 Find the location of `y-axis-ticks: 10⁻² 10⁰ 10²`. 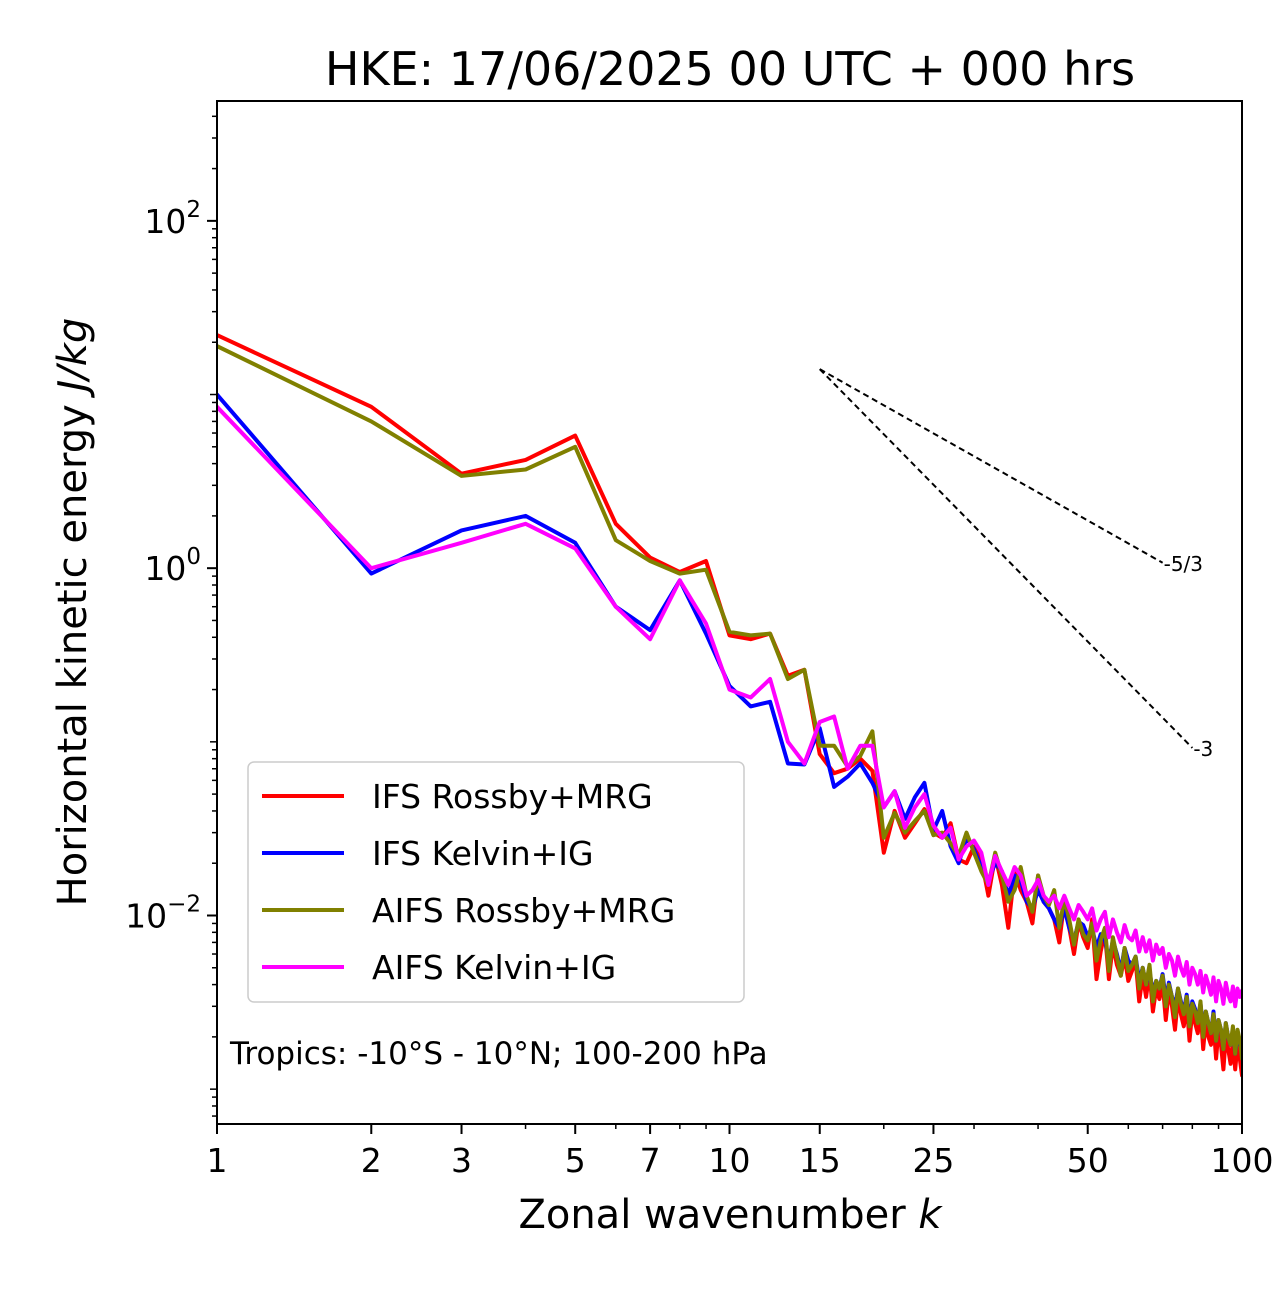

y-axis-ticks: 10⁻² 10⁰ 10² is located at coordinates (171, 616).